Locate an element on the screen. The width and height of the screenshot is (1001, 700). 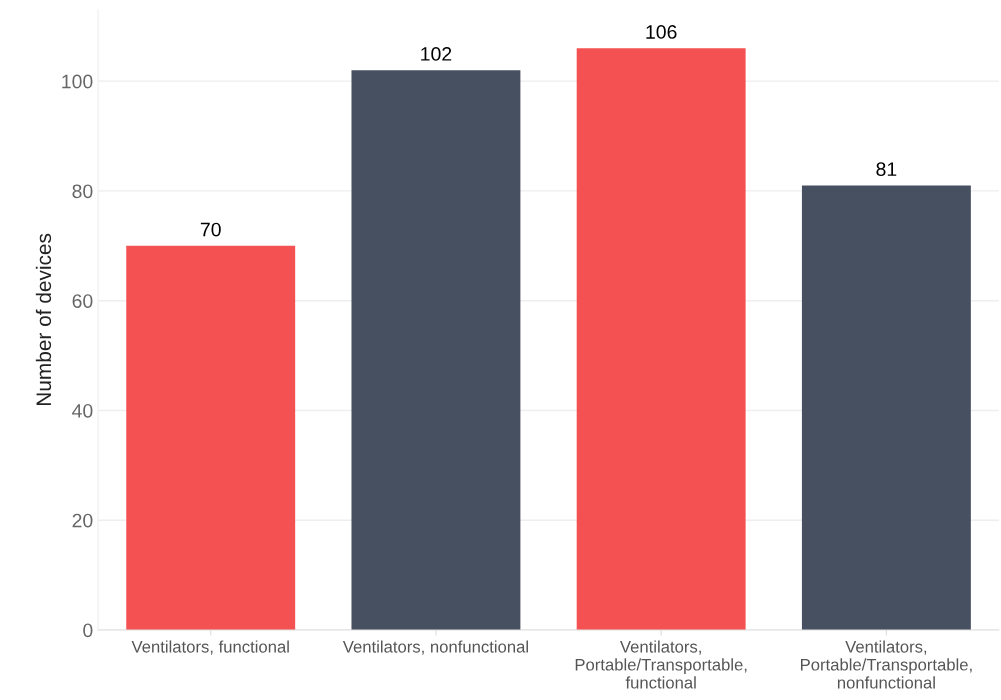
data-label: 102 is located at coordinates (436, 54).